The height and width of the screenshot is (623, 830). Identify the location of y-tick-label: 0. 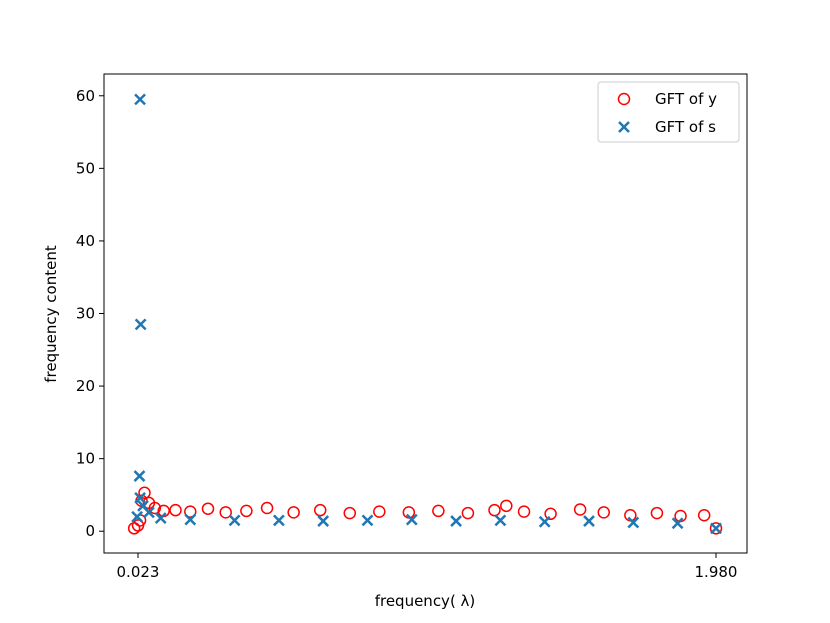
(90, 531).